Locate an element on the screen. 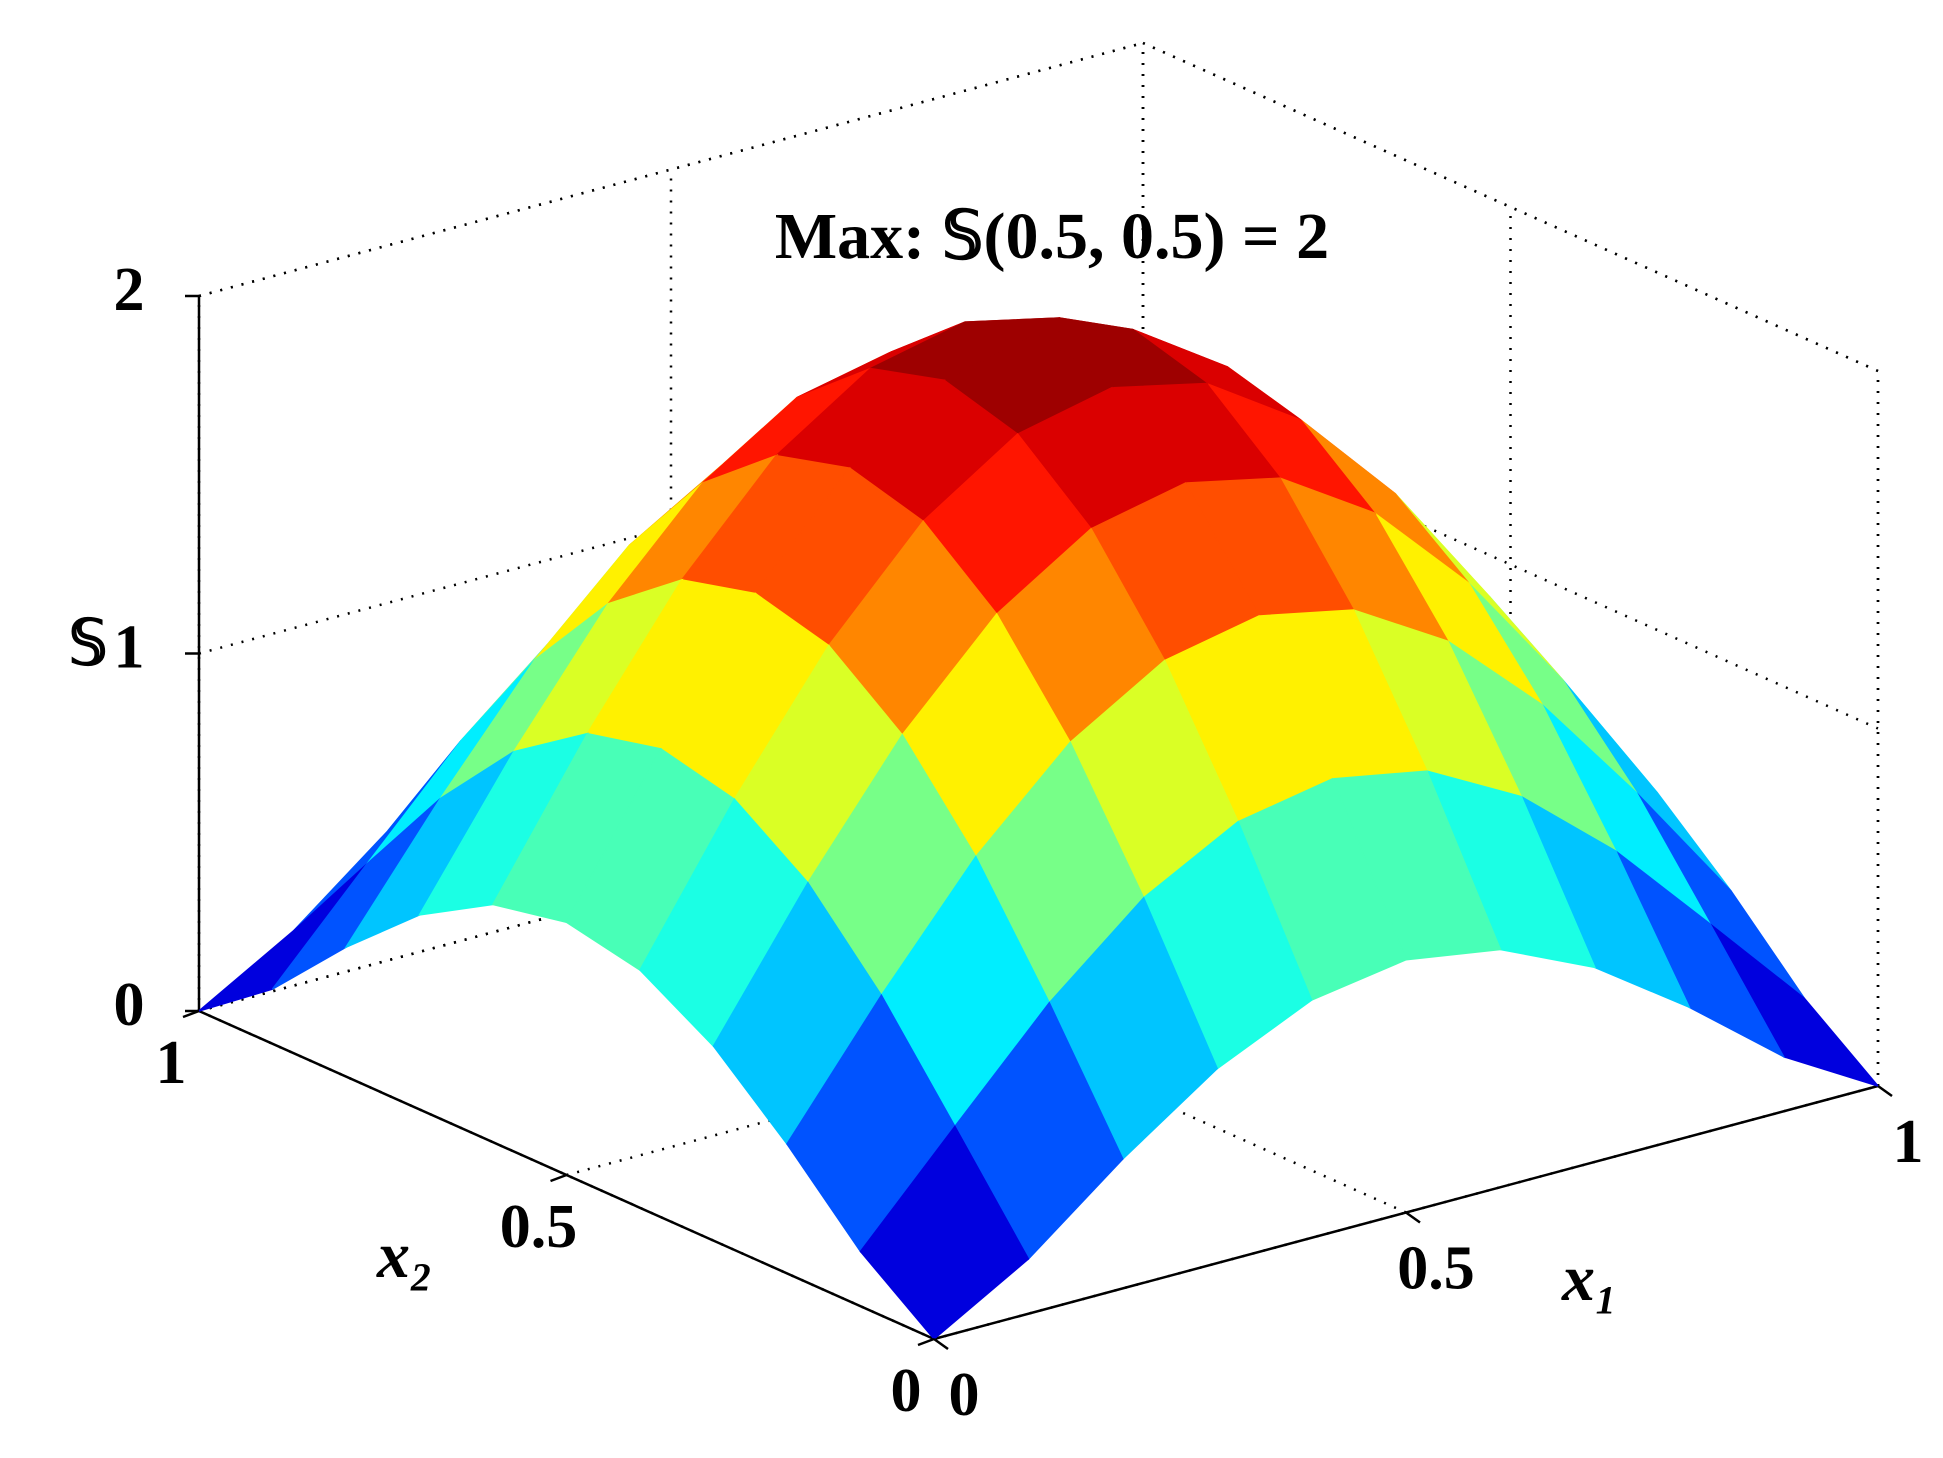 The image size is (1943, 1458). z-tick-label: 2 is located at coordinates (129, 290).